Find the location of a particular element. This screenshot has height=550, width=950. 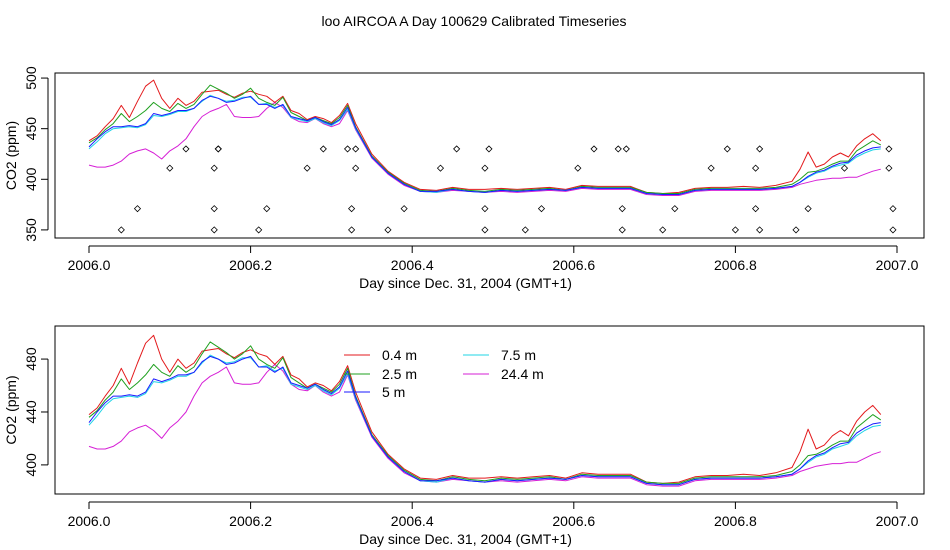

legend: 0.4 m 2.5 m 5 m 7.5 m 24.4 m is located at coordinates (444, 373).